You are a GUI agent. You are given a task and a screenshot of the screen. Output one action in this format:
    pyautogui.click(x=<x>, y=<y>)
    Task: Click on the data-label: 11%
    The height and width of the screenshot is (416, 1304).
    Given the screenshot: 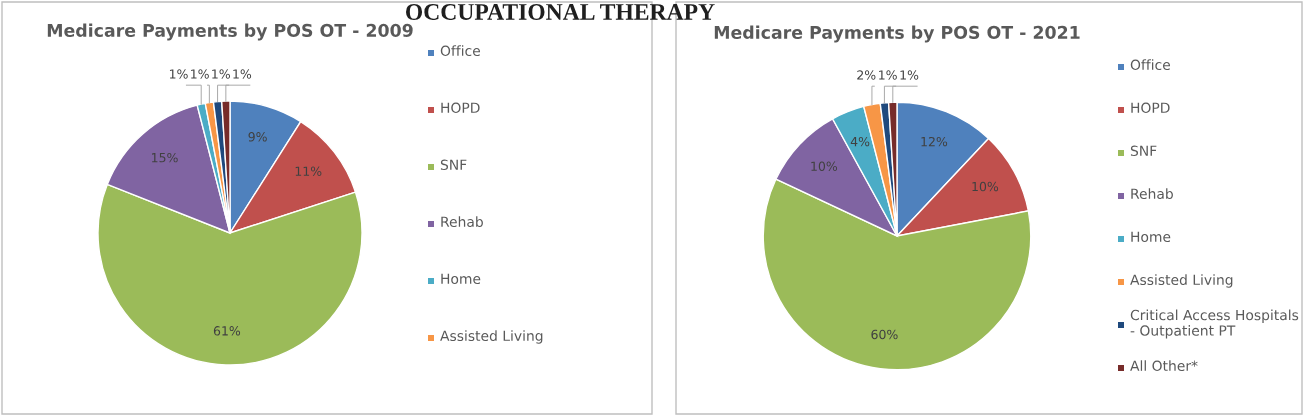 What is the action you would take?
    pyautogui.click(x=308, y=171)
    